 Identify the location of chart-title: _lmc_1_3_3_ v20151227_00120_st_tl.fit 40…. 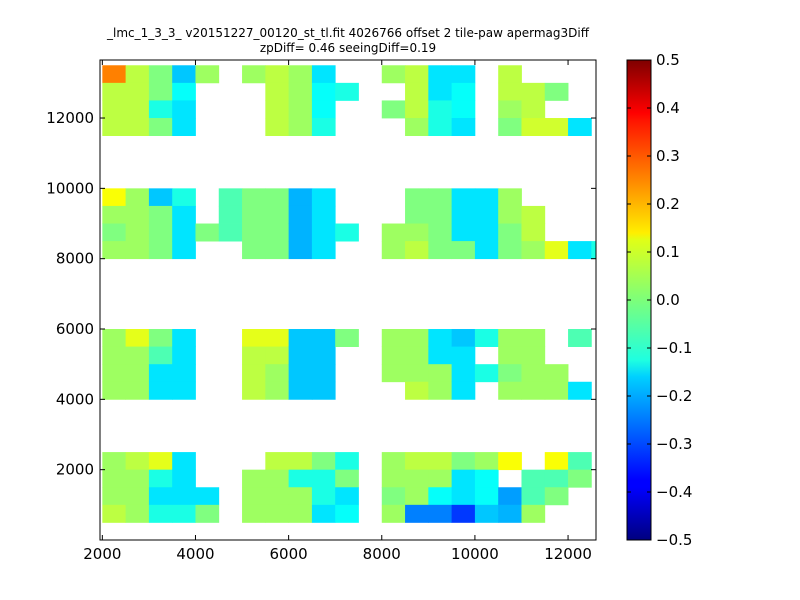
(348, 33).